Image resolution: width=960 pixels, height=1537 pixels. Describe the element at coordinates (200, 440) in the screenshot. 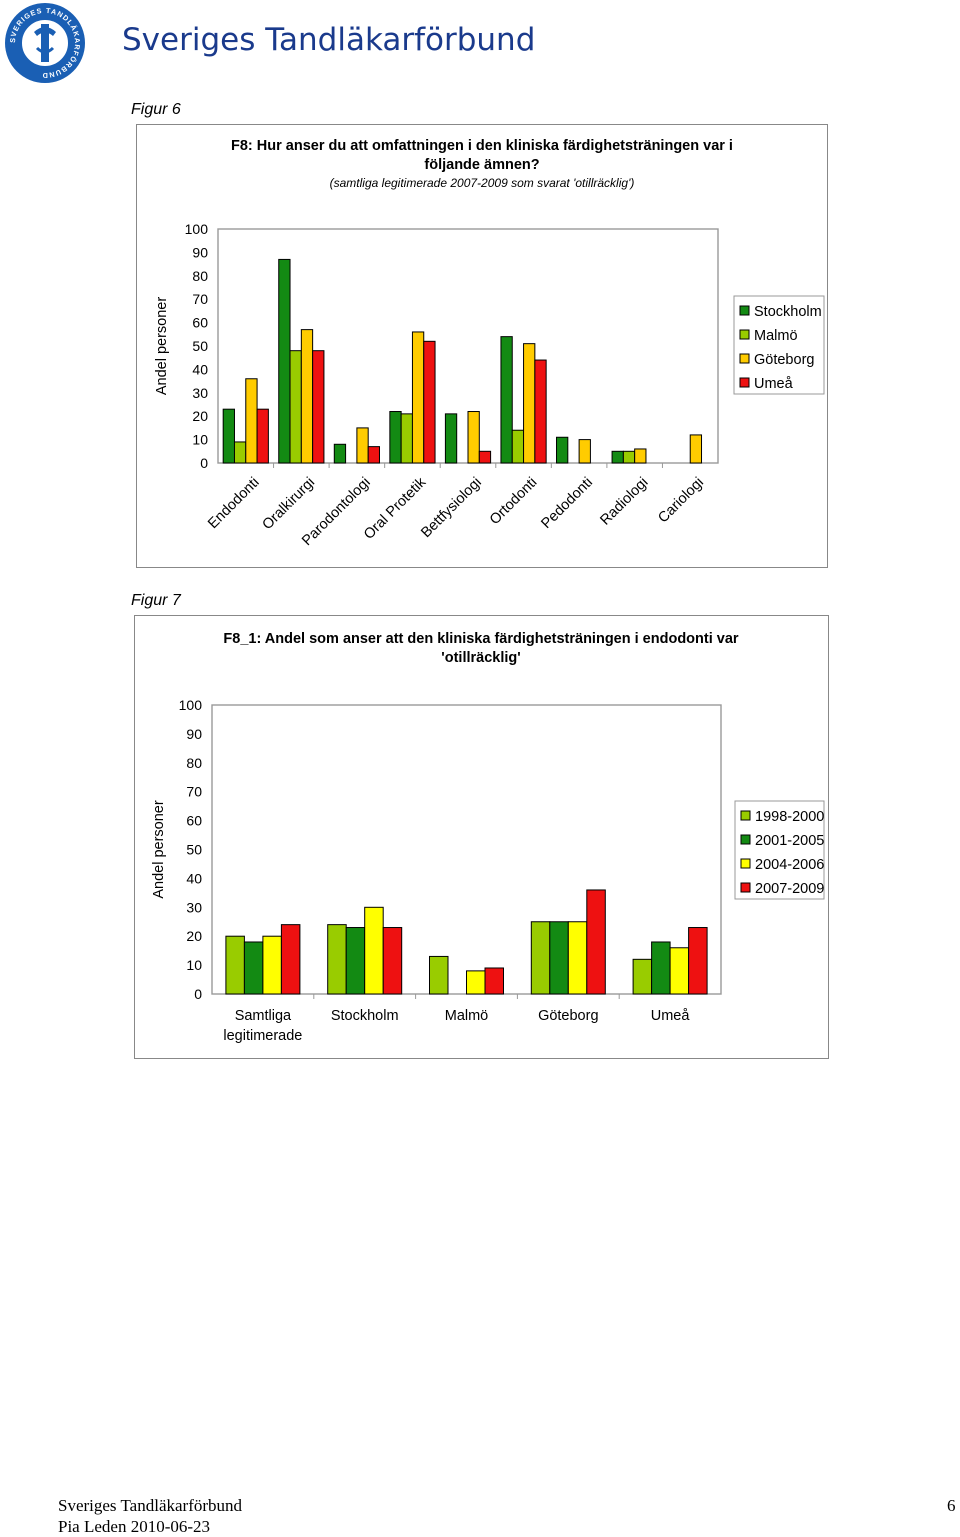

I see `chart-1-y-tick-label: 10` at that location.